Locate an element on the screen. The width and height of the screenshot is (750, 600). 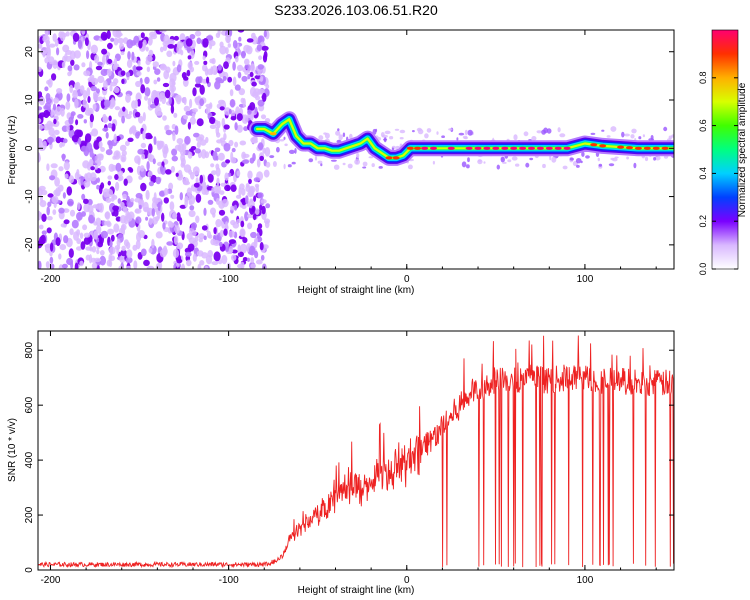
y-tick-label: 400 is located at coordinates (29, 459).